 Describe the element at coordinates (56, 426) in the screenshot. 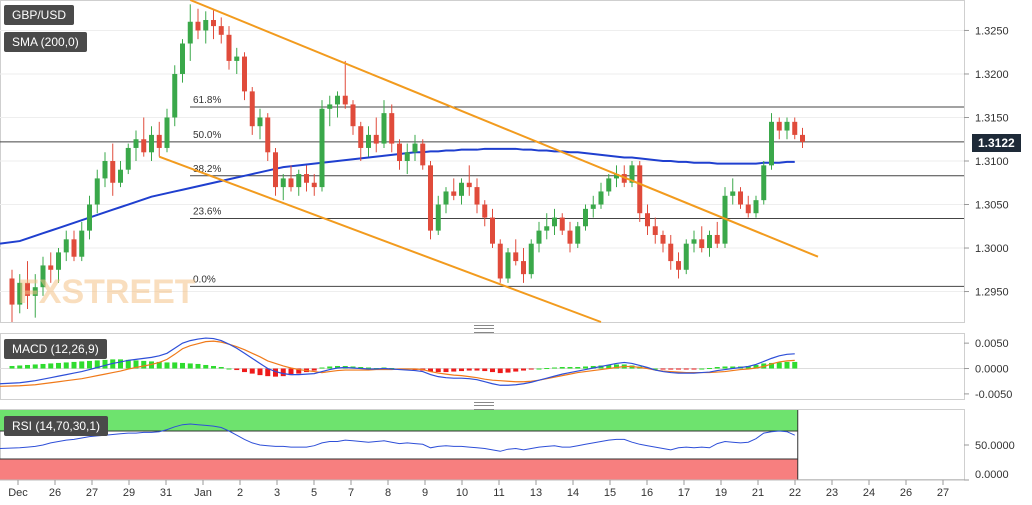

I see `rsi-label: RSI (14,70,30,1)` at that location.